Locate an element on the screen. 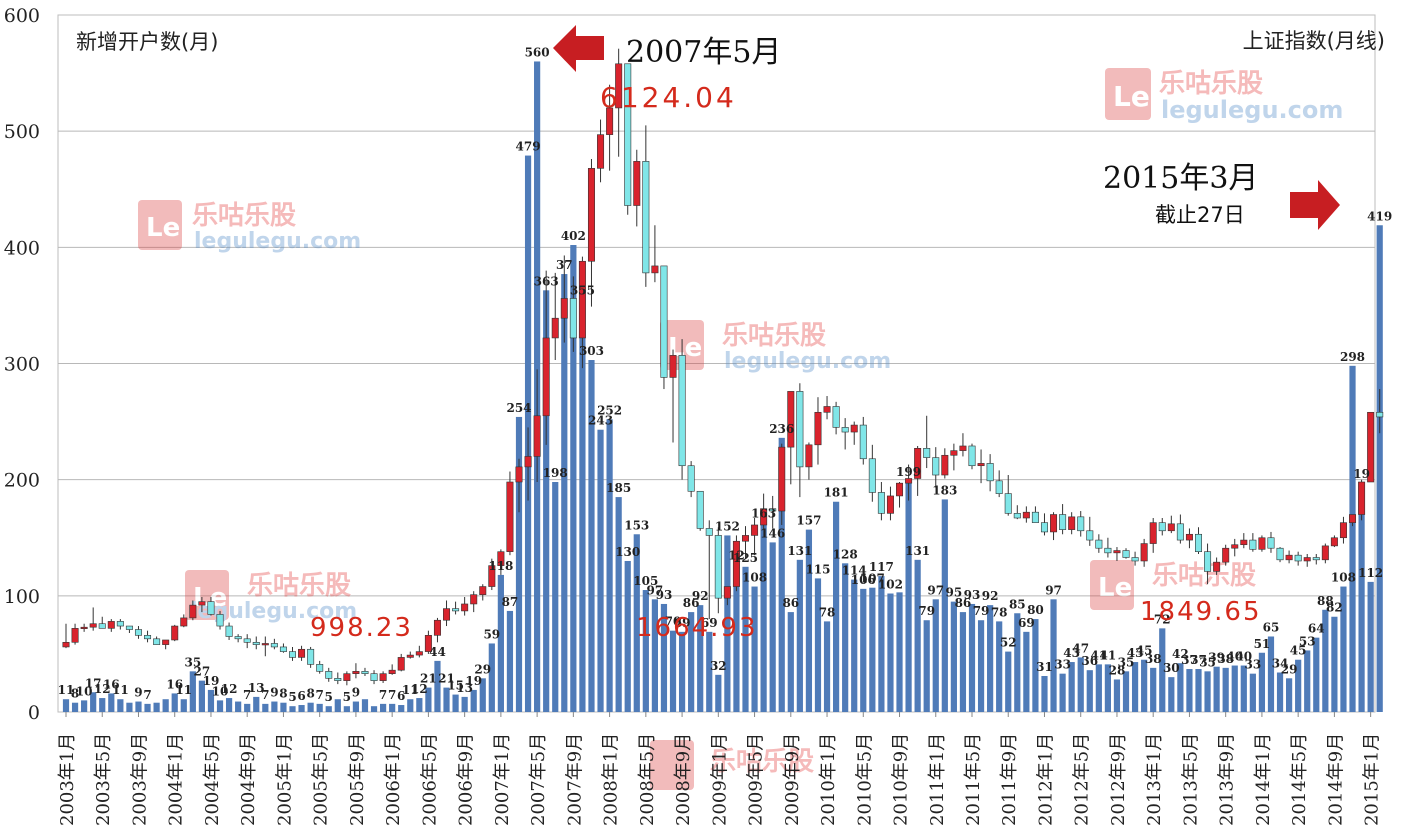 The width and height of the screenshot is (1426, 839). bar-data-label: 118 is located at coordinates (500, 566).